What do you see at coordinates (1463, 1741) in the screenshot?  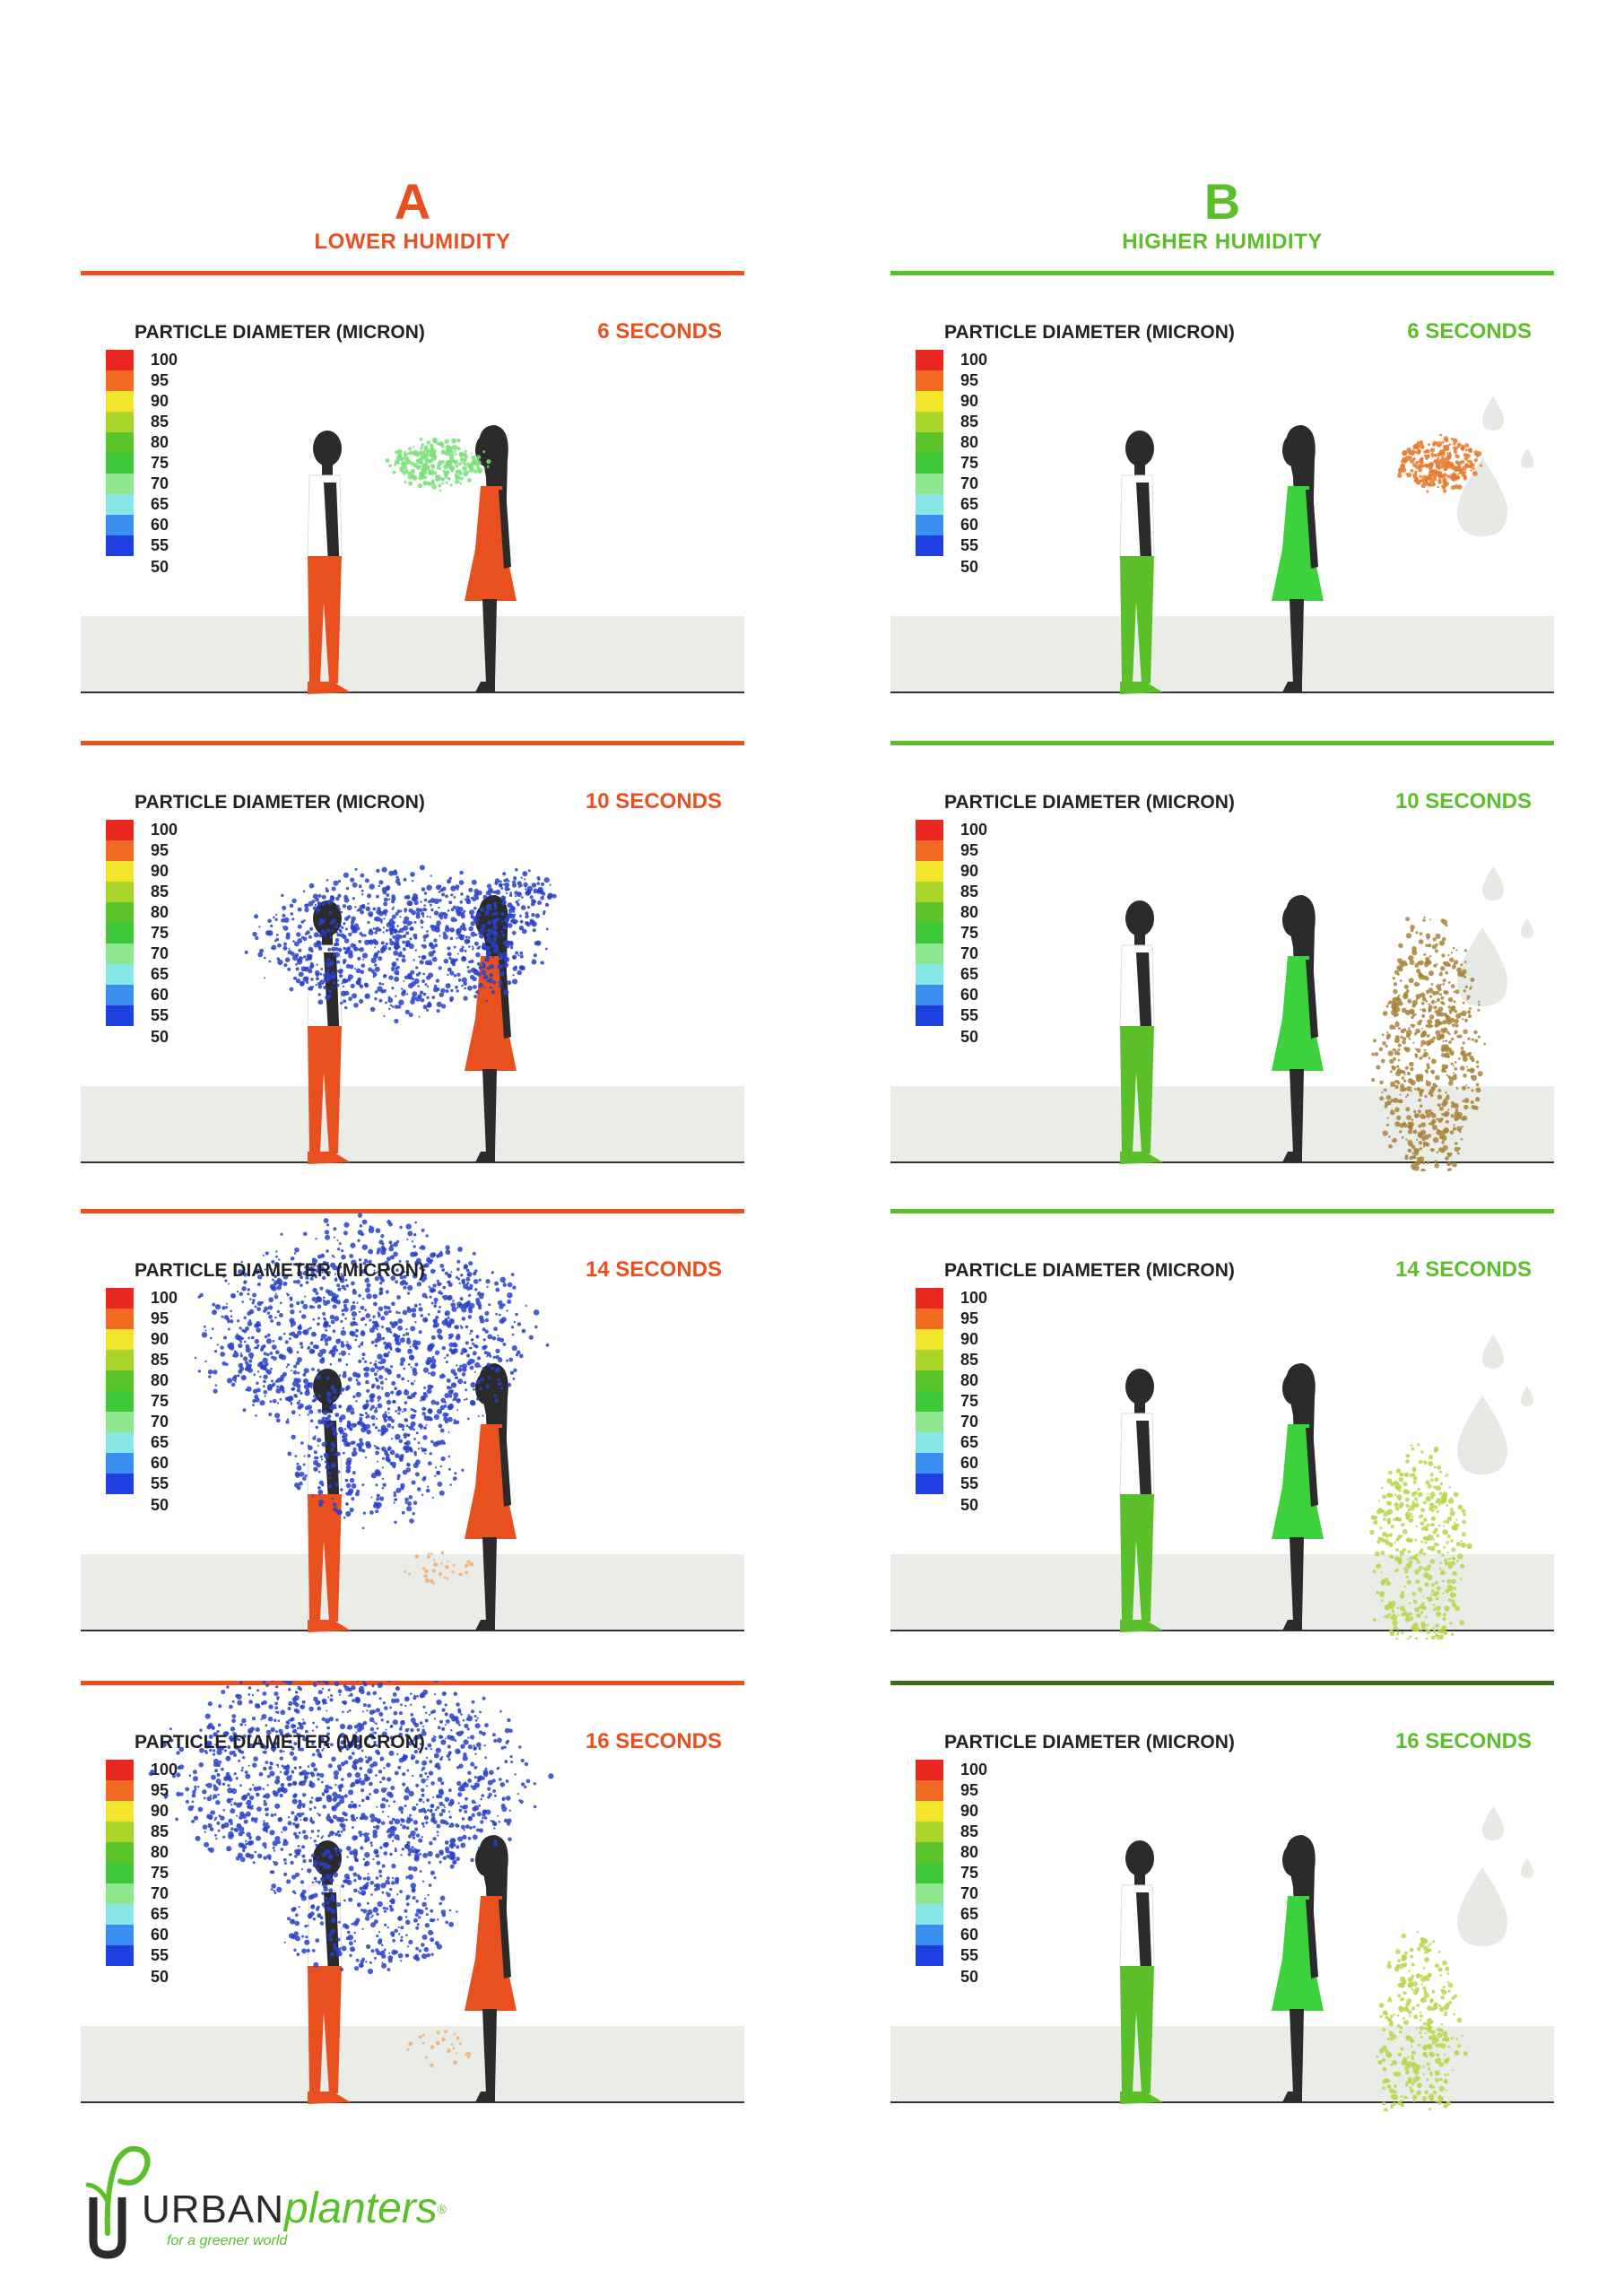 I see `time-label: 16 SECONDS` at bounding box center [1463, 1741].